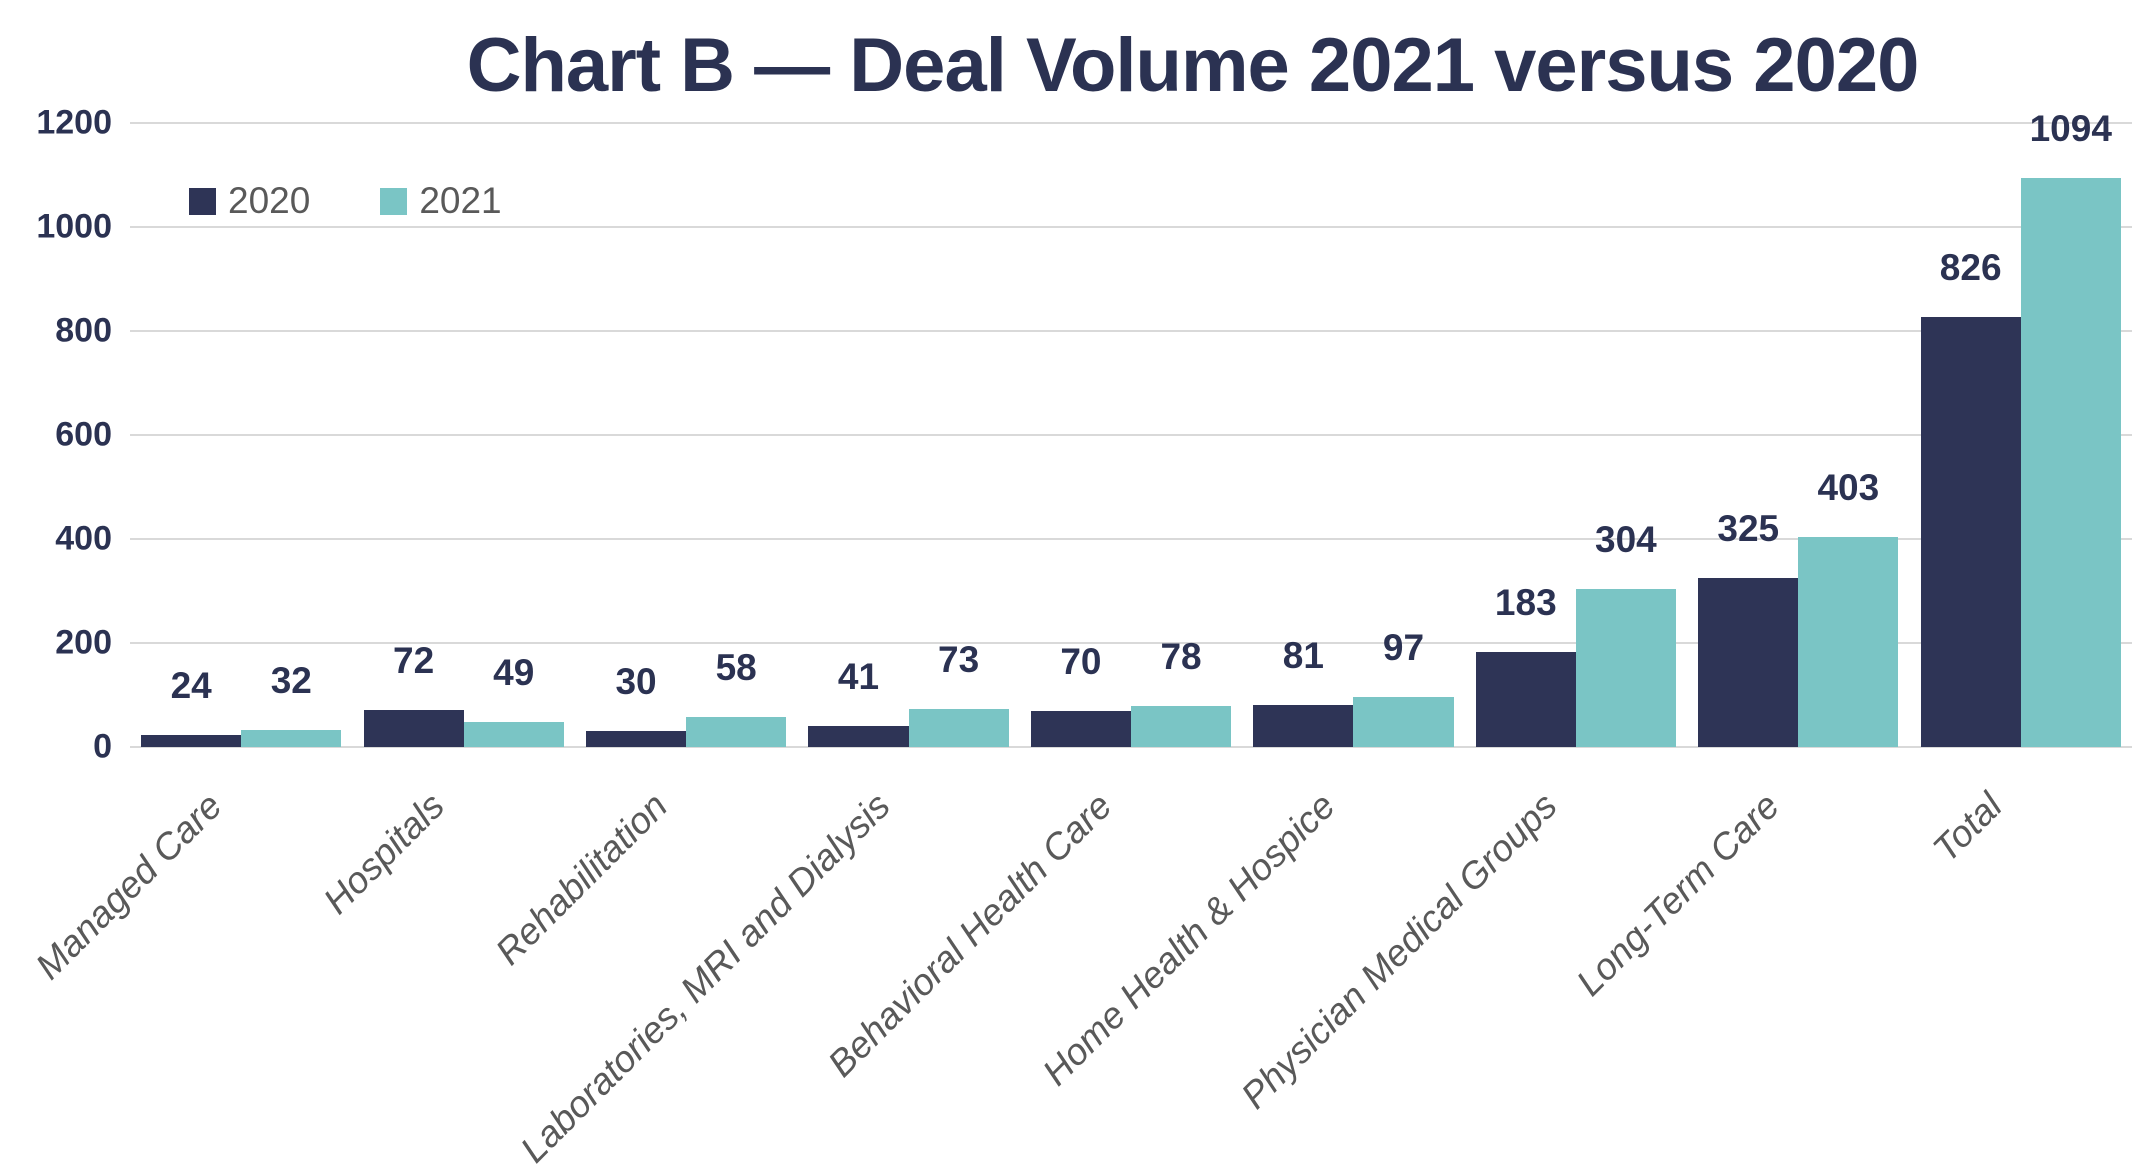 The height and width of the screenshot is (1172, 2145). What do you see at coordinates (1678, 894) in the screenshot?
I see `x-axis-label: Long-Term Care` at bounding box center [1678, 894].